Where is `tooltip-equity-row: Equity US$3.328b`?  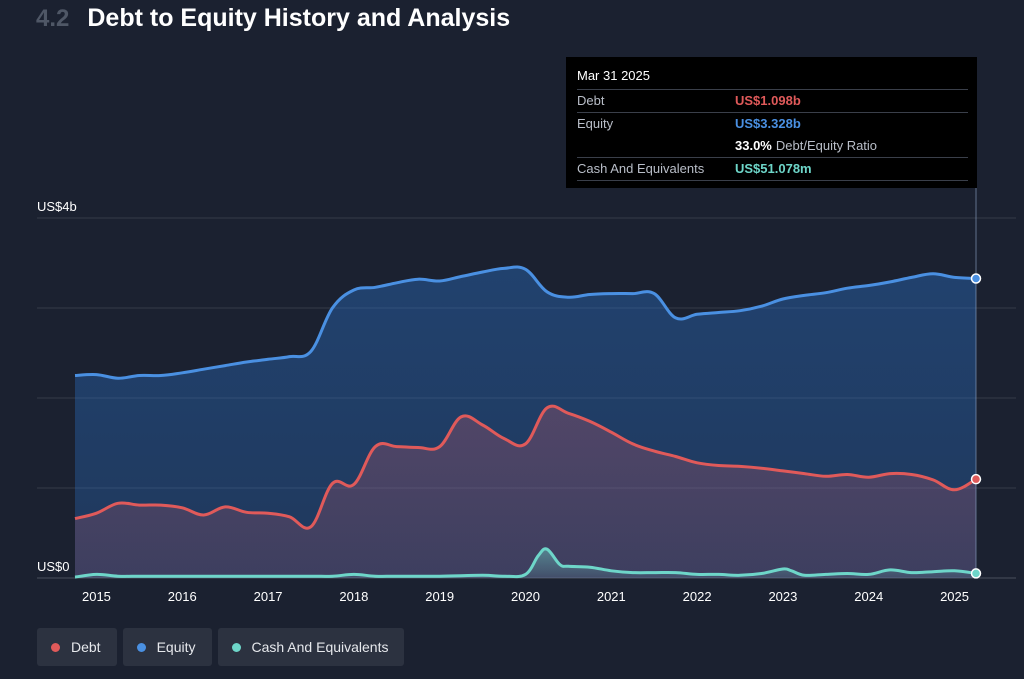 tooltip-equity-row: Equity US$3.328b is located at coordinates (772, 123).